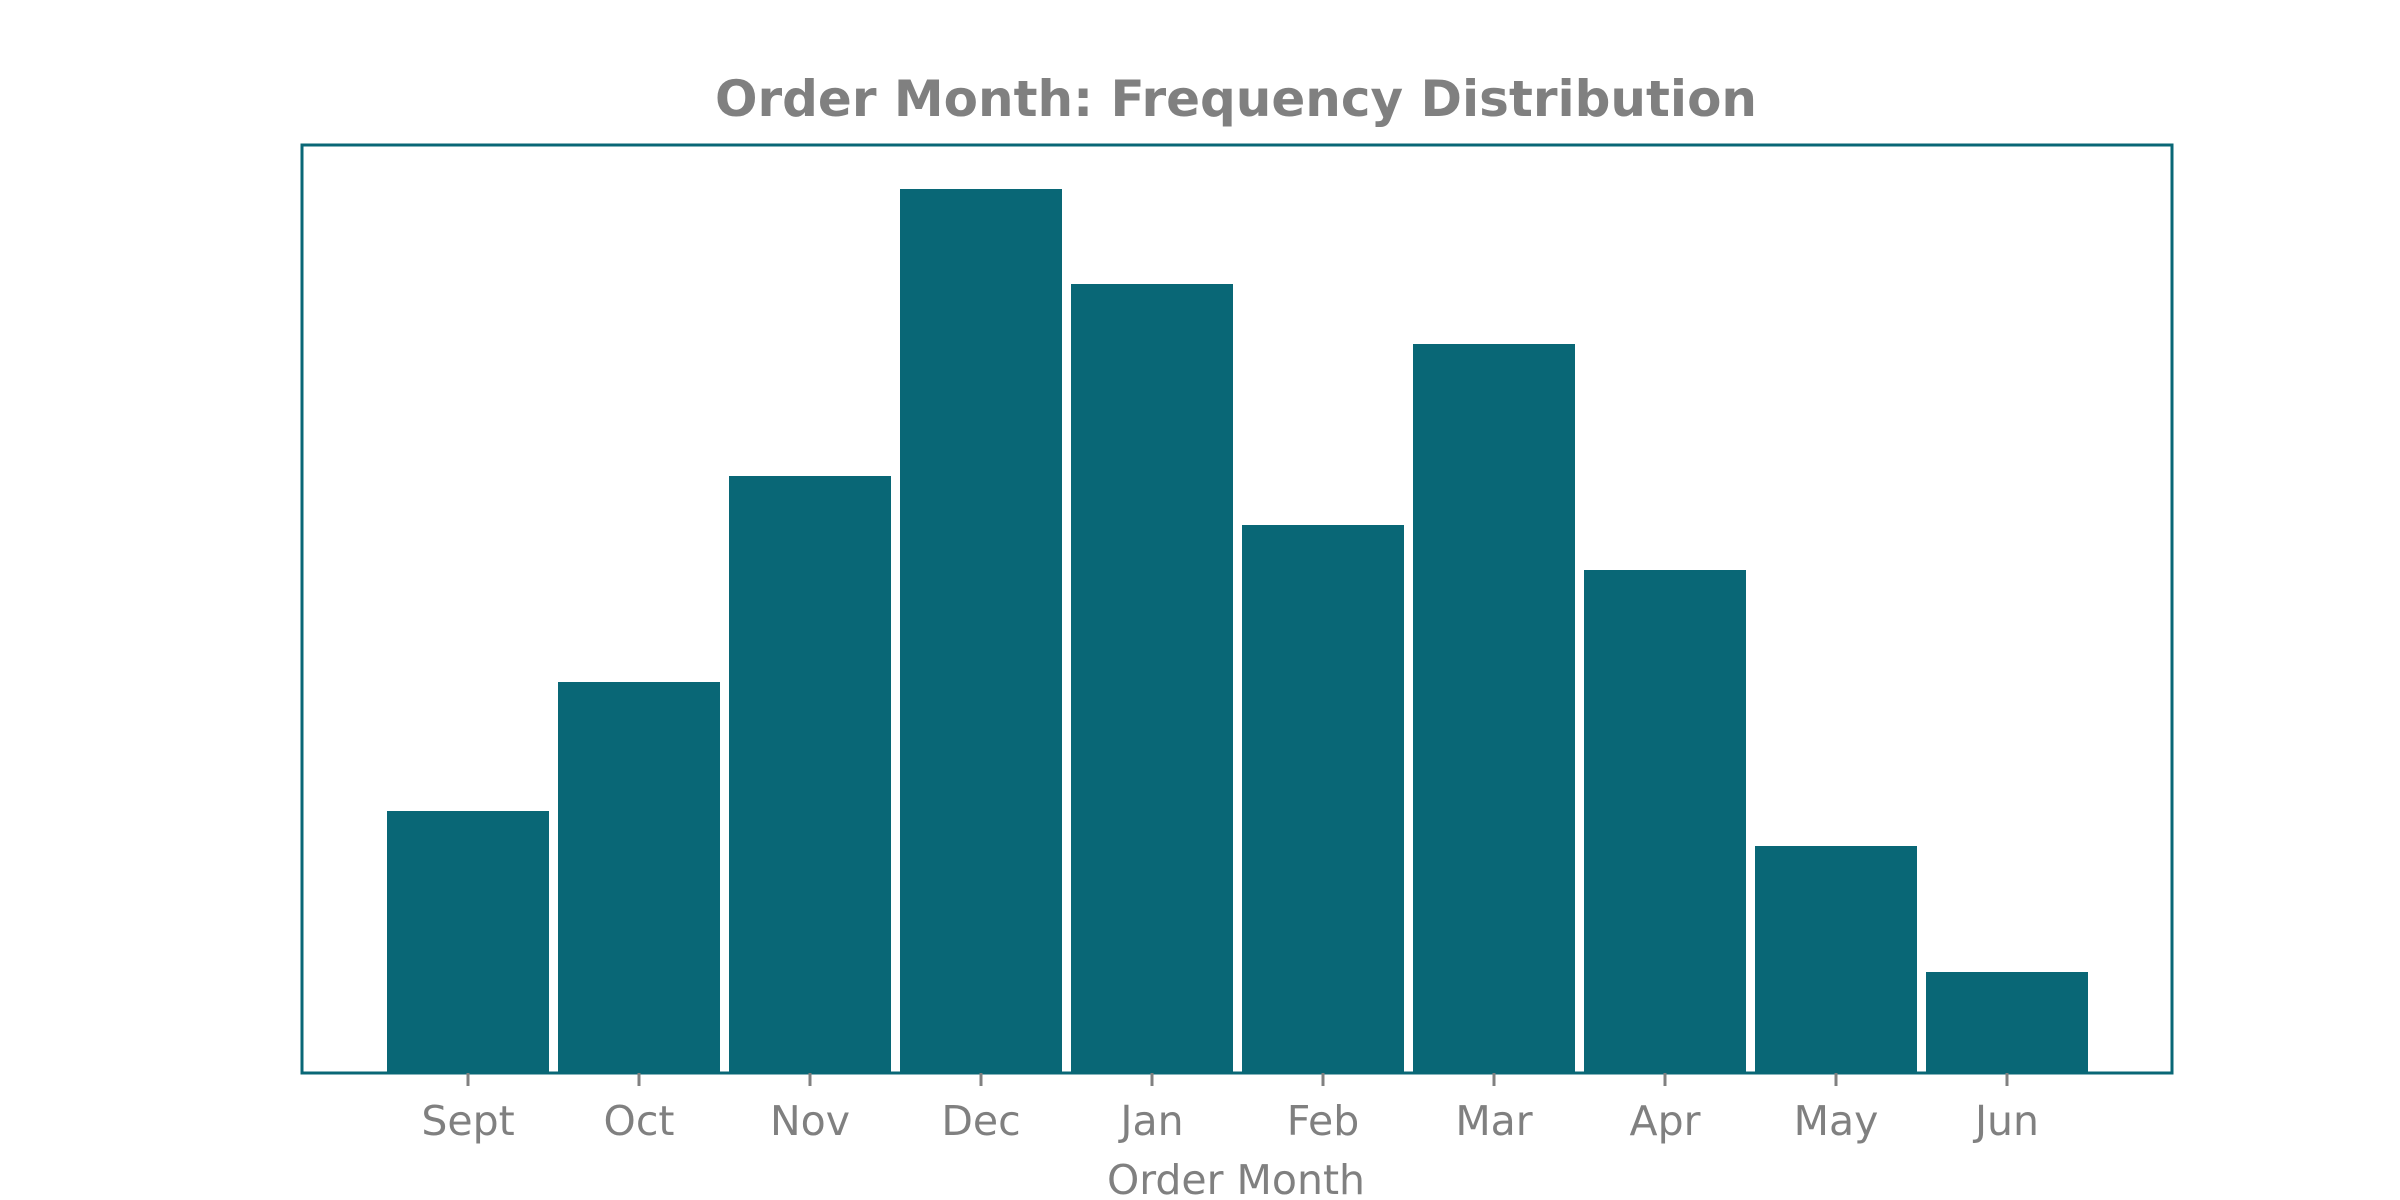  What do you see at coordinates (1236, 99) in the screenshot?
I see `chart-title: Order Month: Frequency Distribution` at bounding box center [1236, 99].